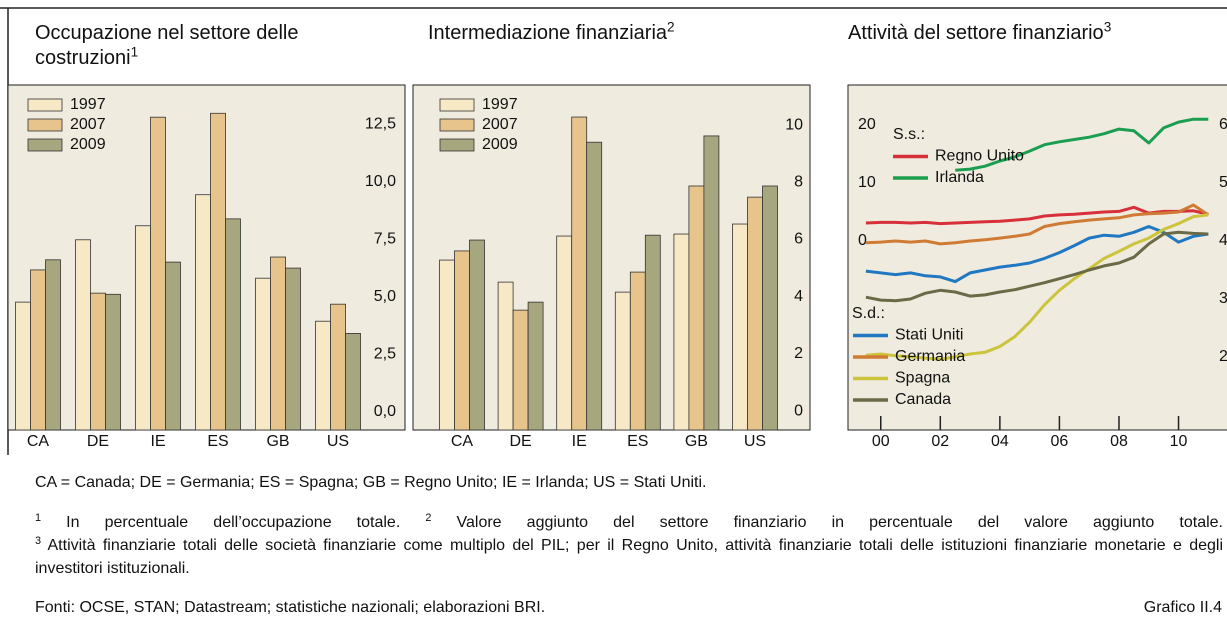 This screenshot has height=630, width=1227. I want to click on y-tick-label: 8, so click(798, 181).